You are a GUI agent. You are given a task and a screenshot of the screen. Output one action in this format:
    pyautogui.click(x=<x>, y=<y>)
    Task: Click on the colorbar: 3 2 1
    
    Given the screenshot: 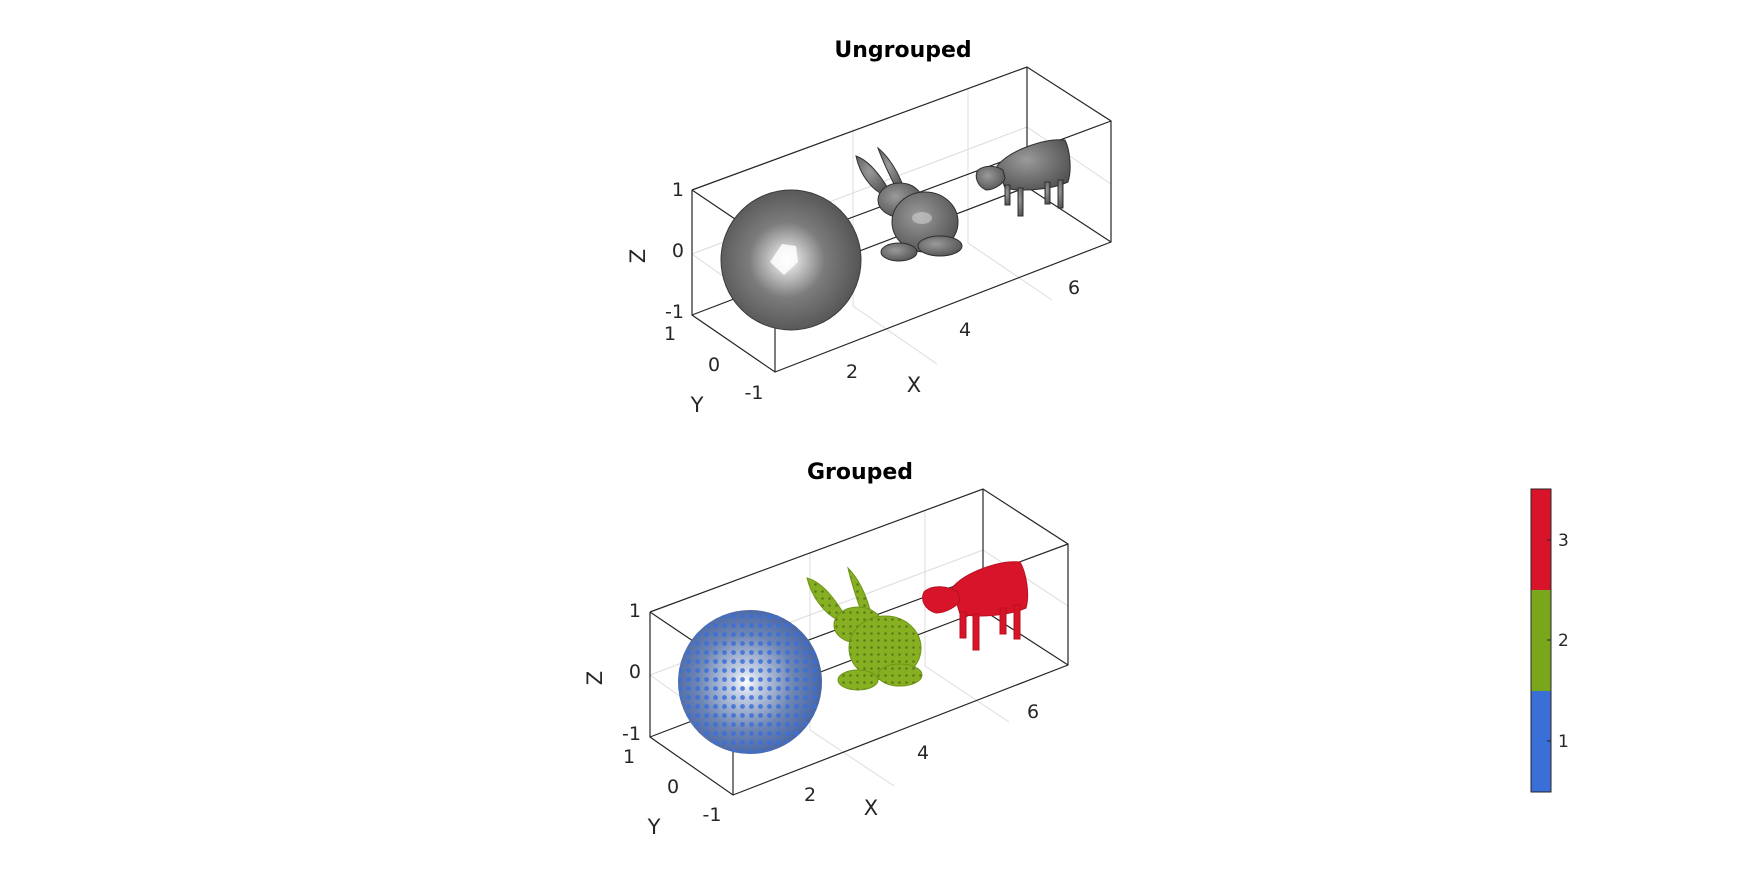 What is the action you would take?
    pyautogui.click(x=1549, y=640)
    